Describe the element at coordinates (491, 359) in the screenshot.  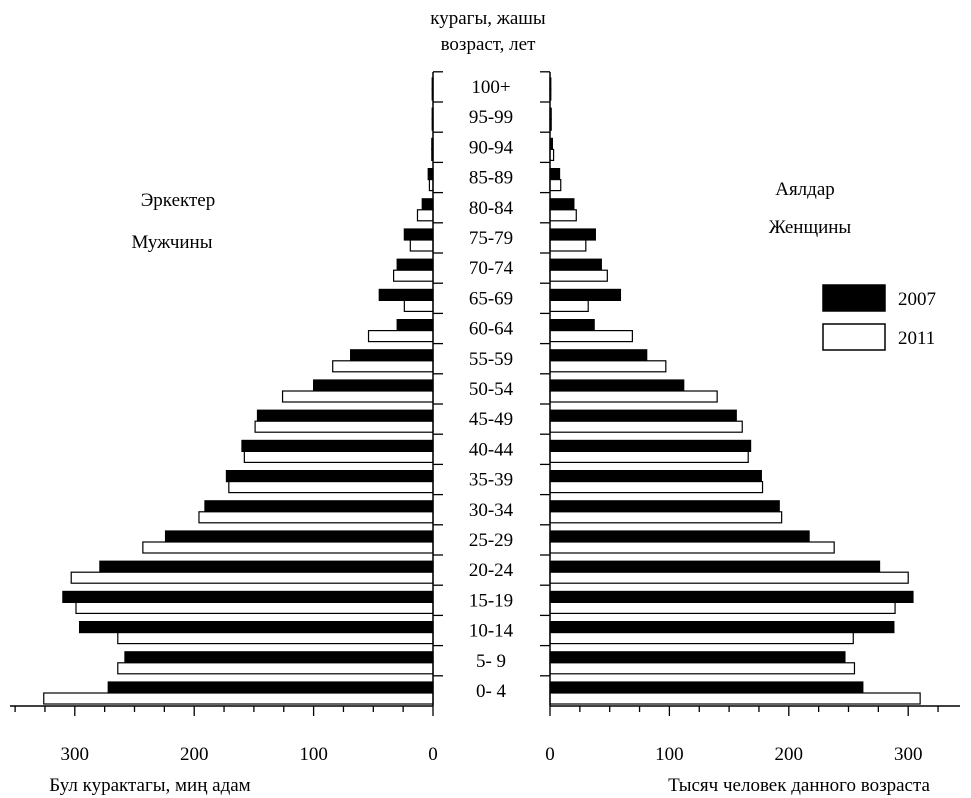
I see `age-group-label: 55-59` at that location.